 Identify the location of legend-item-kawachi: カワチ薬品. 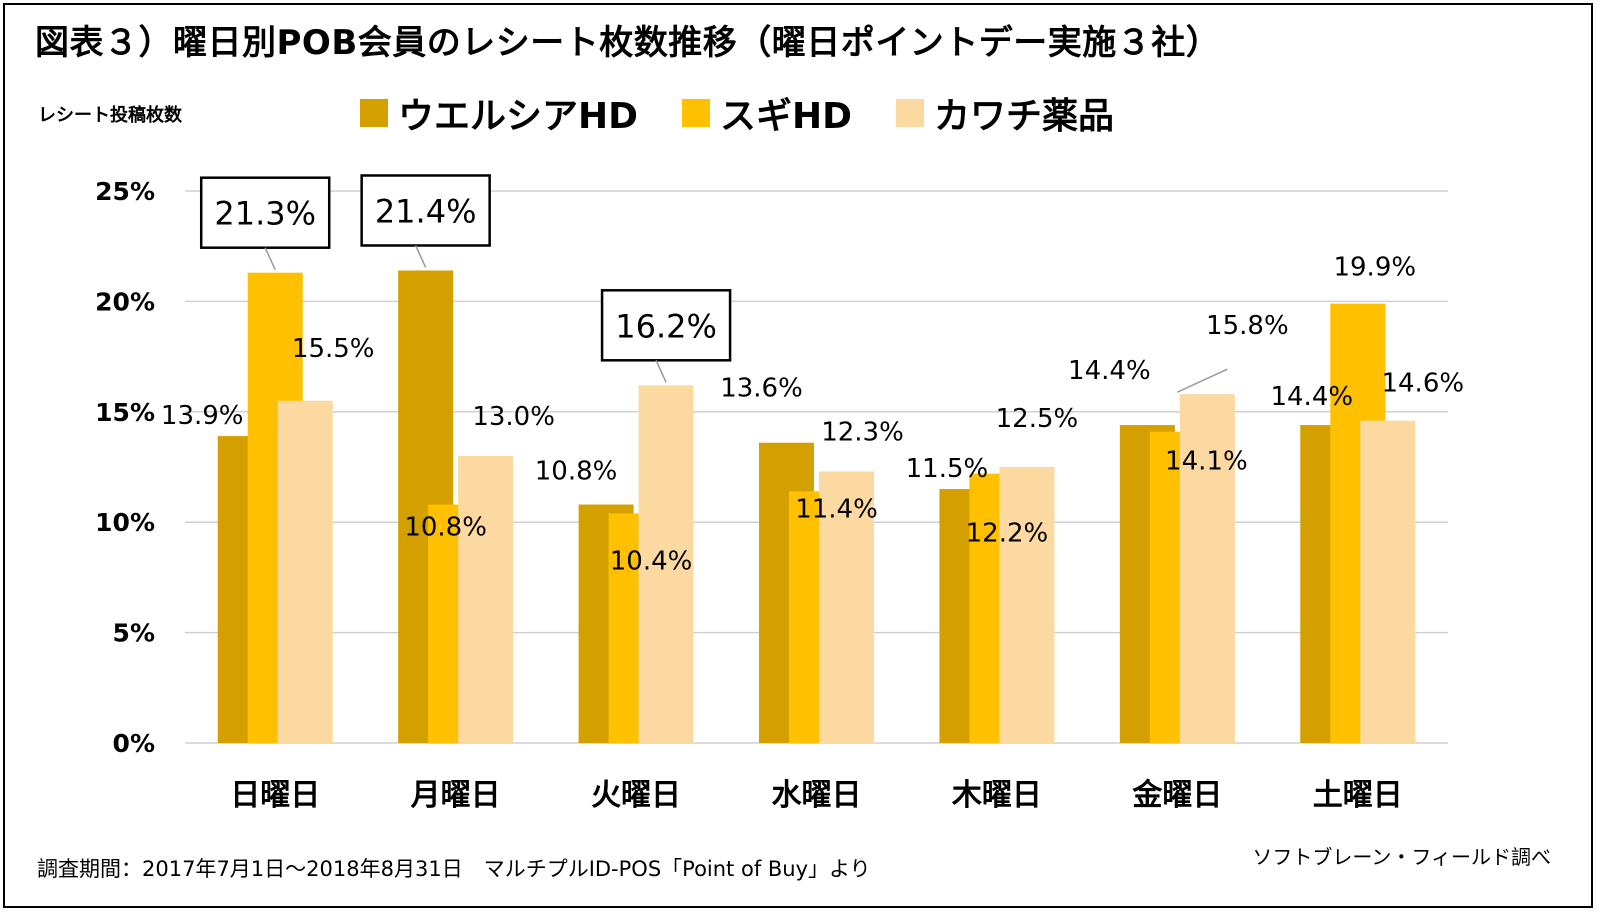
(1005, 113).